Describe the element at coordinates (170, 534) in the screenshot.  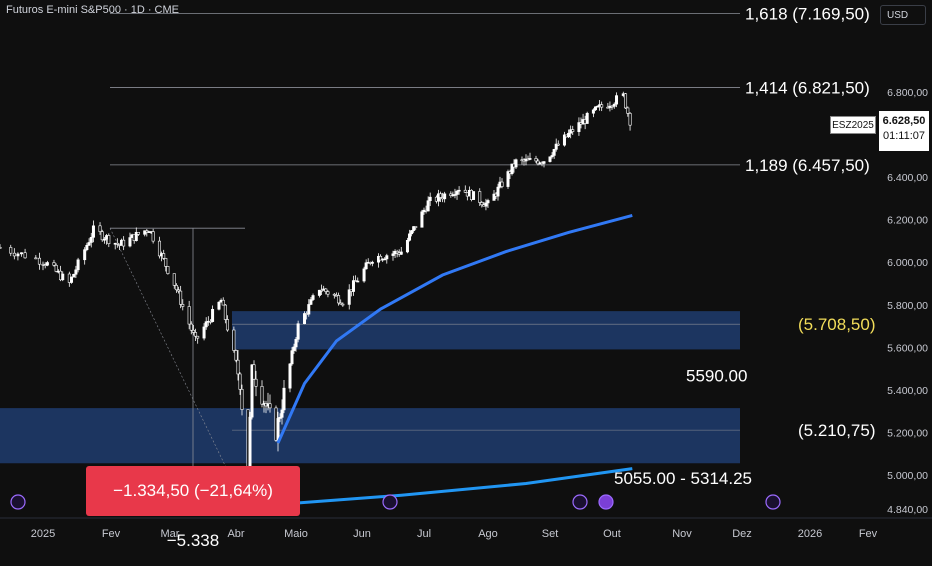
I see `time-tick-label: Mar` at that location.